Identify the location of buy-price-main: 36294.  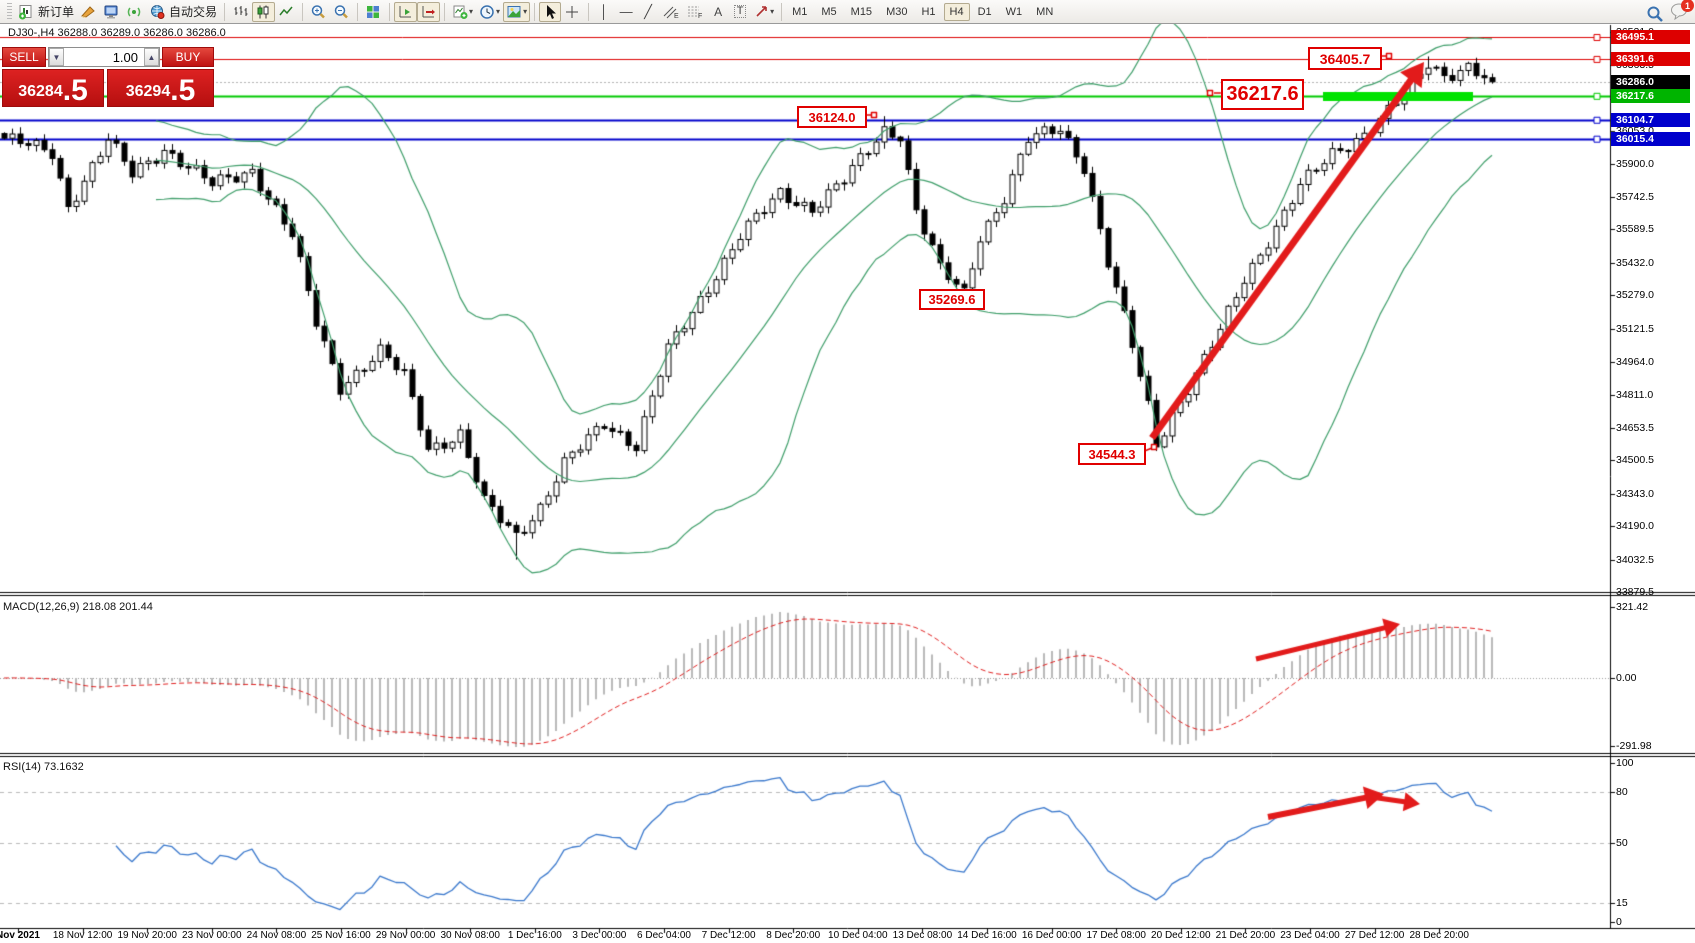
(148, 91).